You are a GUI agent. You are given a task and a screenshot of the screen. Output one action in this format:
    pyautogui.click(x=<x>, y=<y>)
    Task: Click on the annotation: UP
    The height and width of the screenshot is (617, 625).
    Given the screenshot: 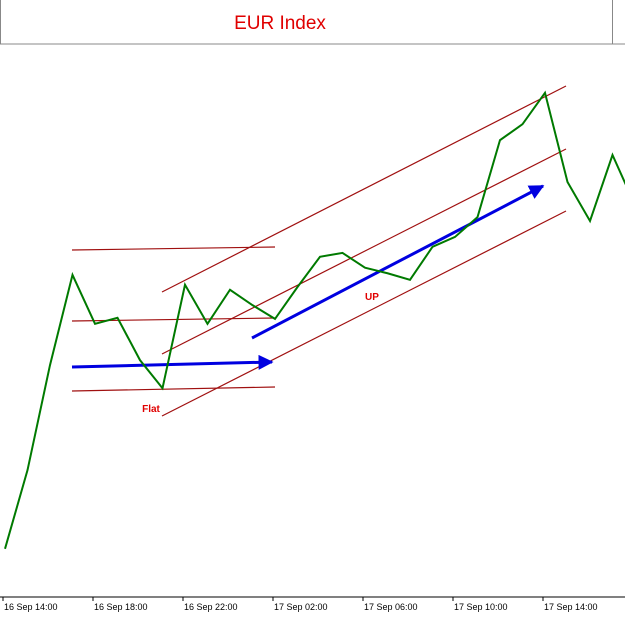 What is the action you would take?
    pyautogui.click(x=372, y=297)
    